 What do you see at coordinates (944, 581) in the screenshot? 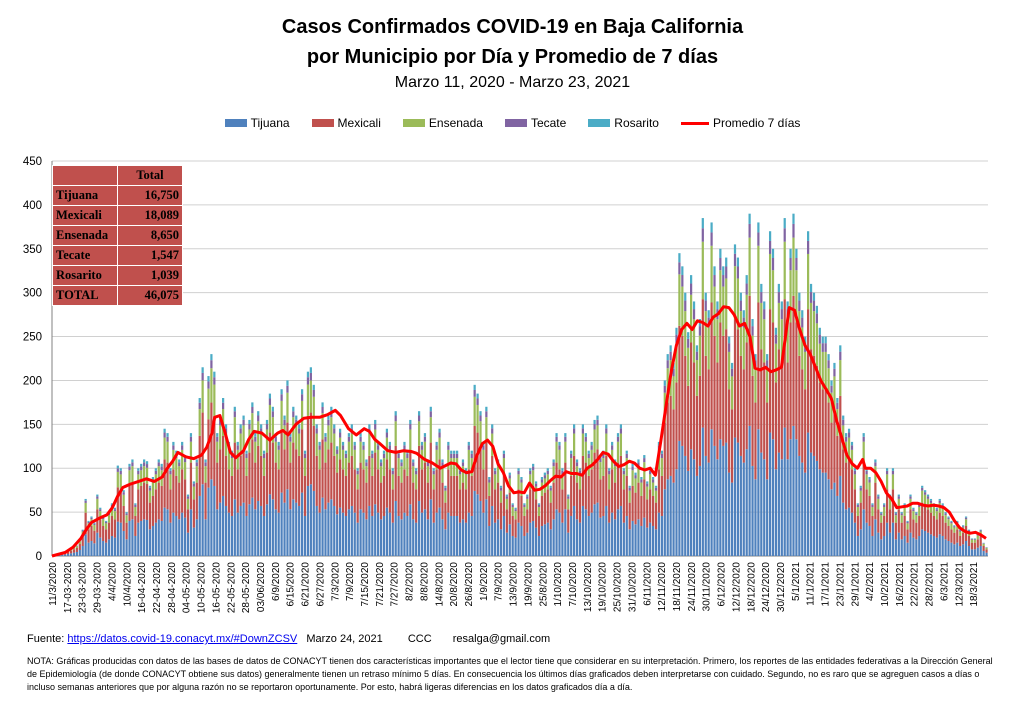
I see `x-tick-label: 6/3/2021` at bounding box center [944, 581].